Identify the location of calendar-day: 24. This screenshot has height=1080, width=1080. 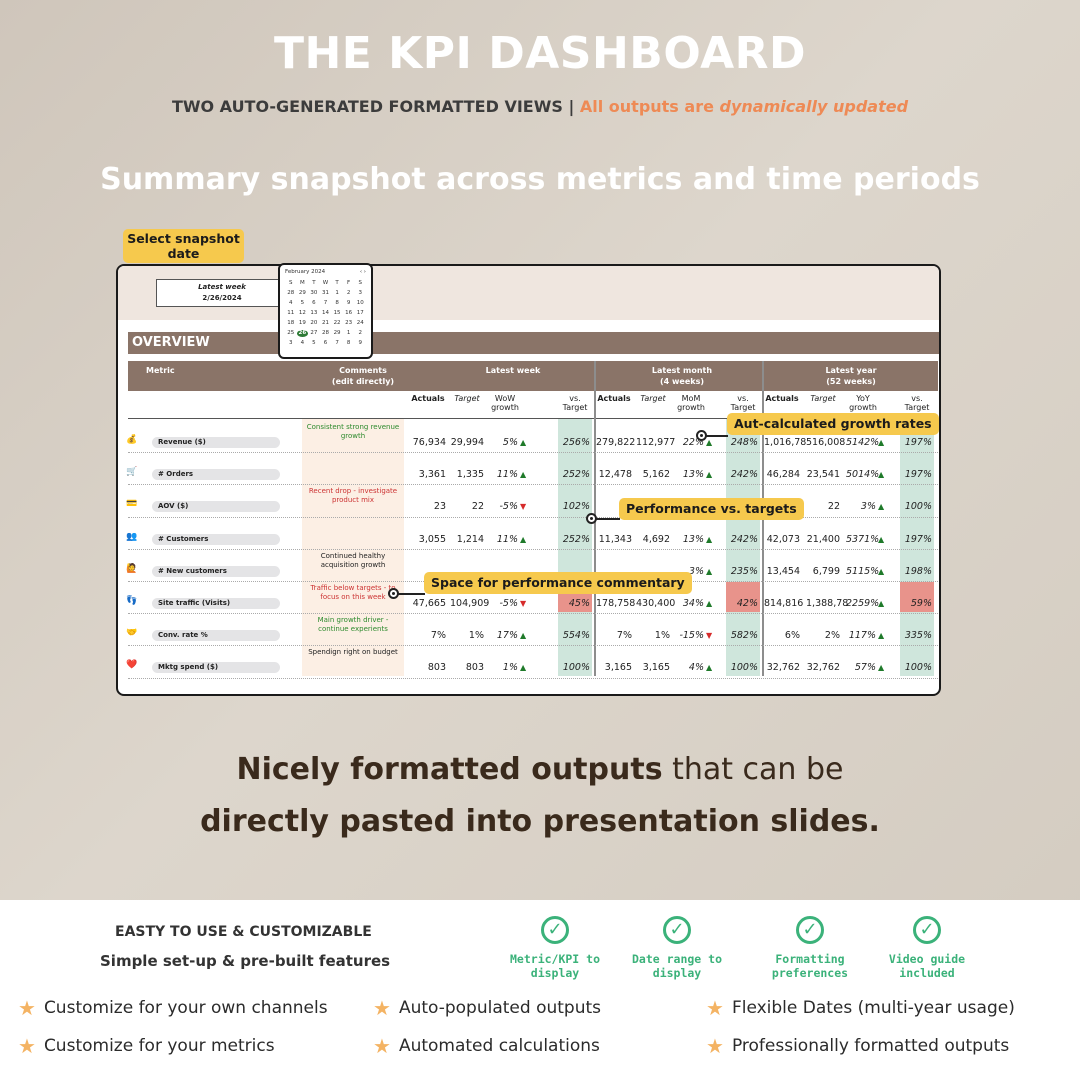
(360, 323).